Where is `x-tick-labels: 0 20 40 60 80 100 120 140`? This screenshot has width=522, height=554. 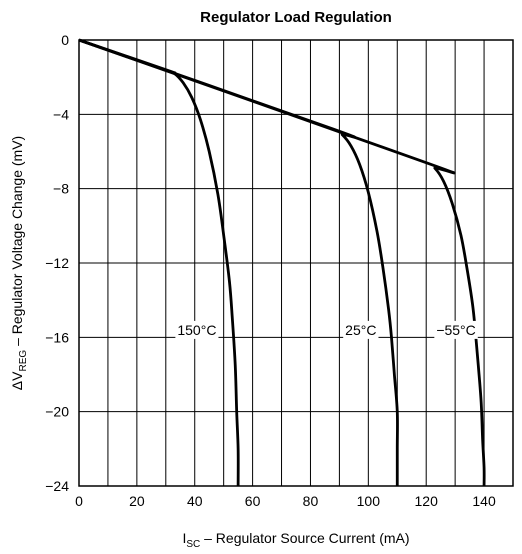 x-tick-labels: 0 20 40 60 80 100 120 140 is located at coordinates (285, 501).